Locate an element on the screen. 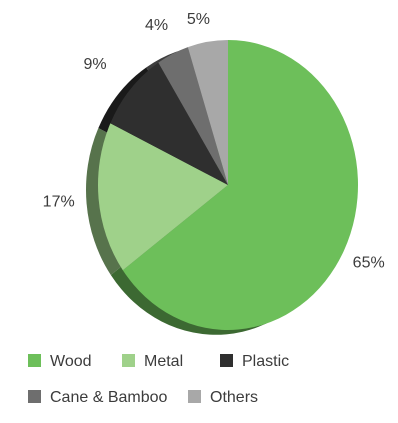 The width and height of the screenshot is (398, 423). legend-item-cane-bamboo: Cane & Bamboo is located at coordinates (98, 397).